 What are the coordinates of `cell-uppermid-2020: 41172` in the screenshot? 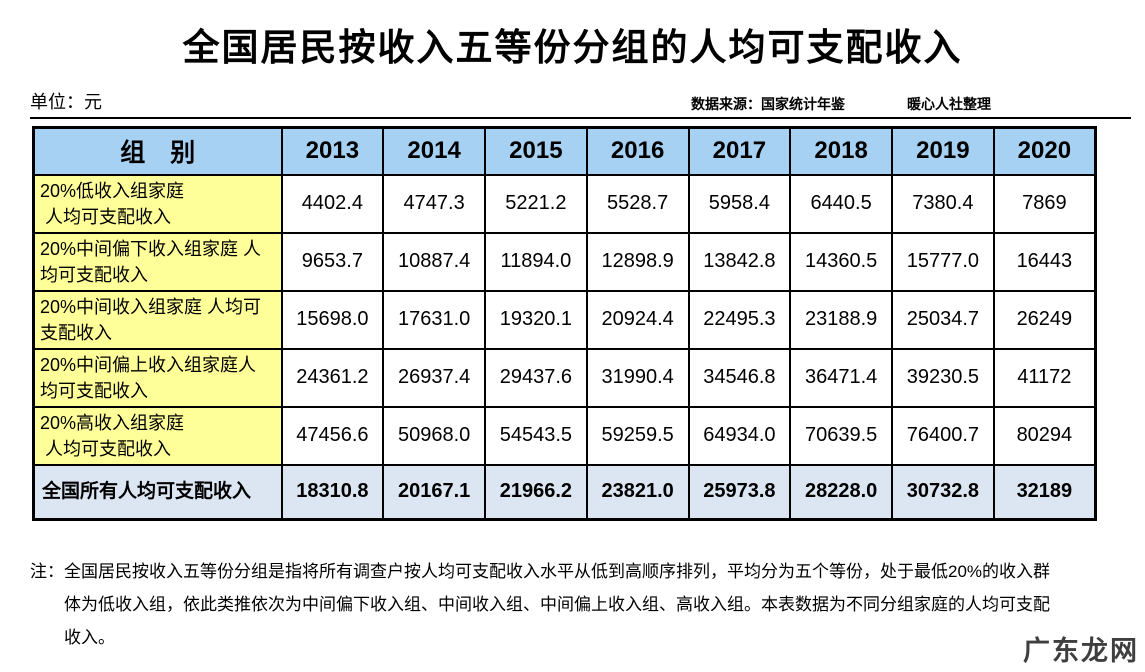 It's located at (1044, 377).